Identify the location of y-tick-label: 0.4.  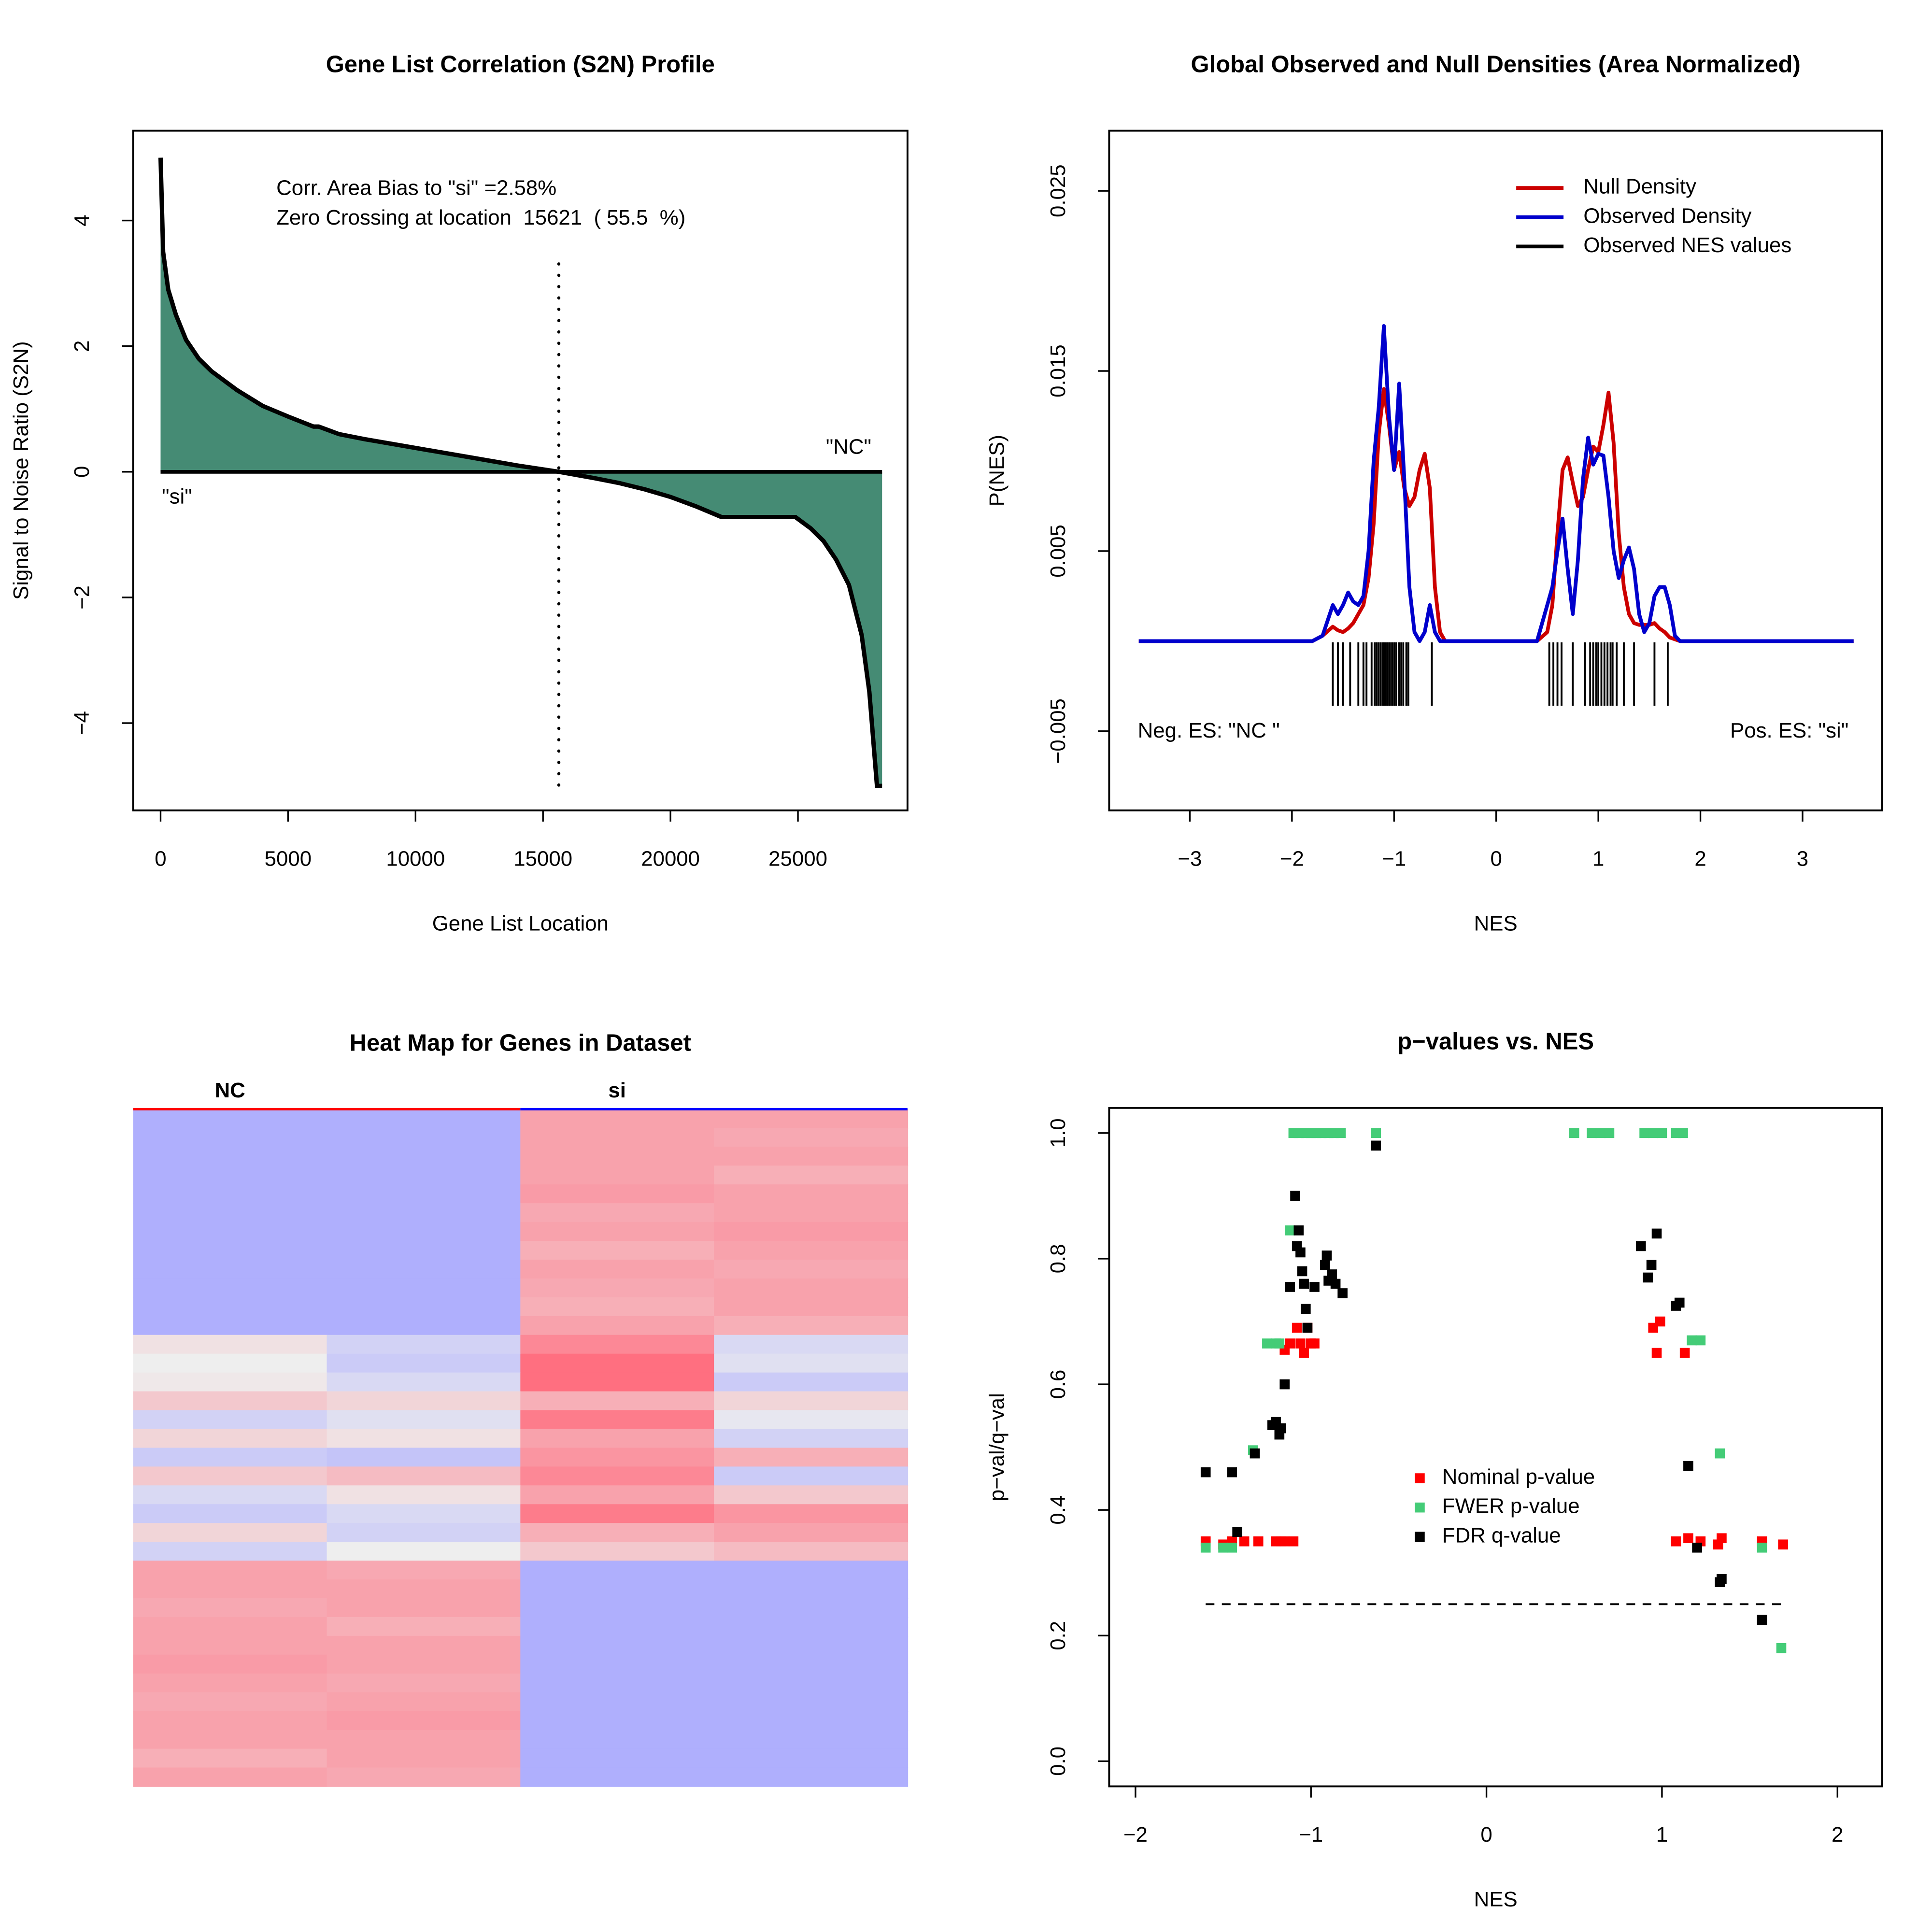
(1058, 1510).